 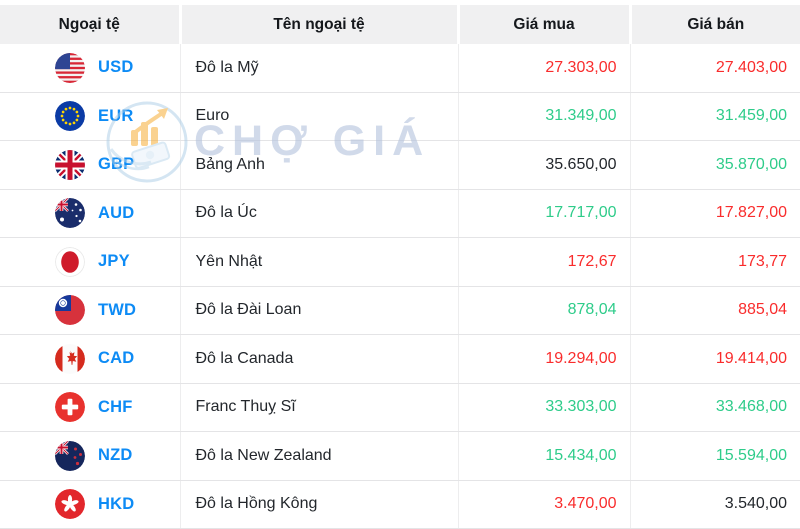 I want to click on currency-name: Franc Thuỵ Sĩ, so click(x=318, y=407).